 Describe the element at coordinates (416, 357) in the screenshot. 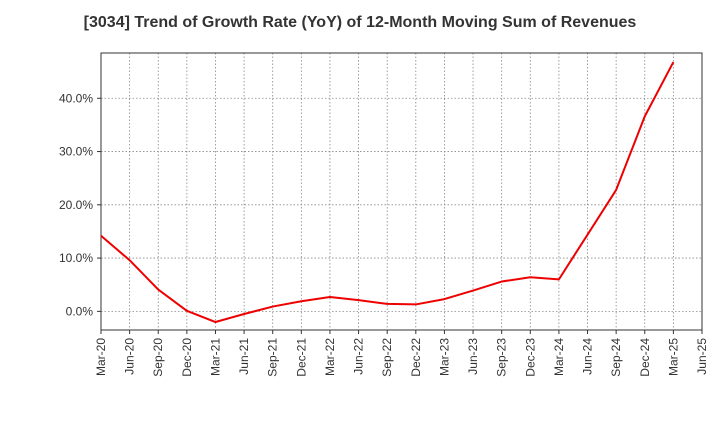

I see `x-tick-label: Dec-22` at that location.